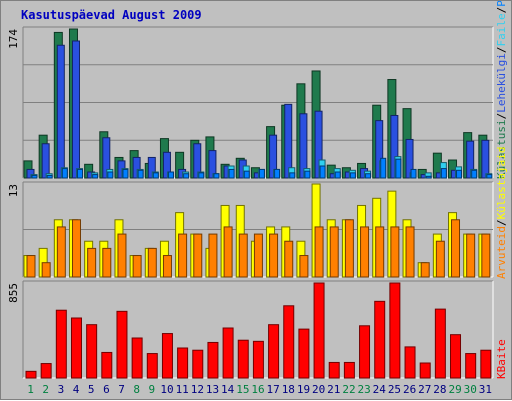 The height and width of the screenshot is (401, 512). Describe the element at coordinates (111, 15) in the screenshot. I see `chart-title: Kasutuspäevad August 2009` at that location.